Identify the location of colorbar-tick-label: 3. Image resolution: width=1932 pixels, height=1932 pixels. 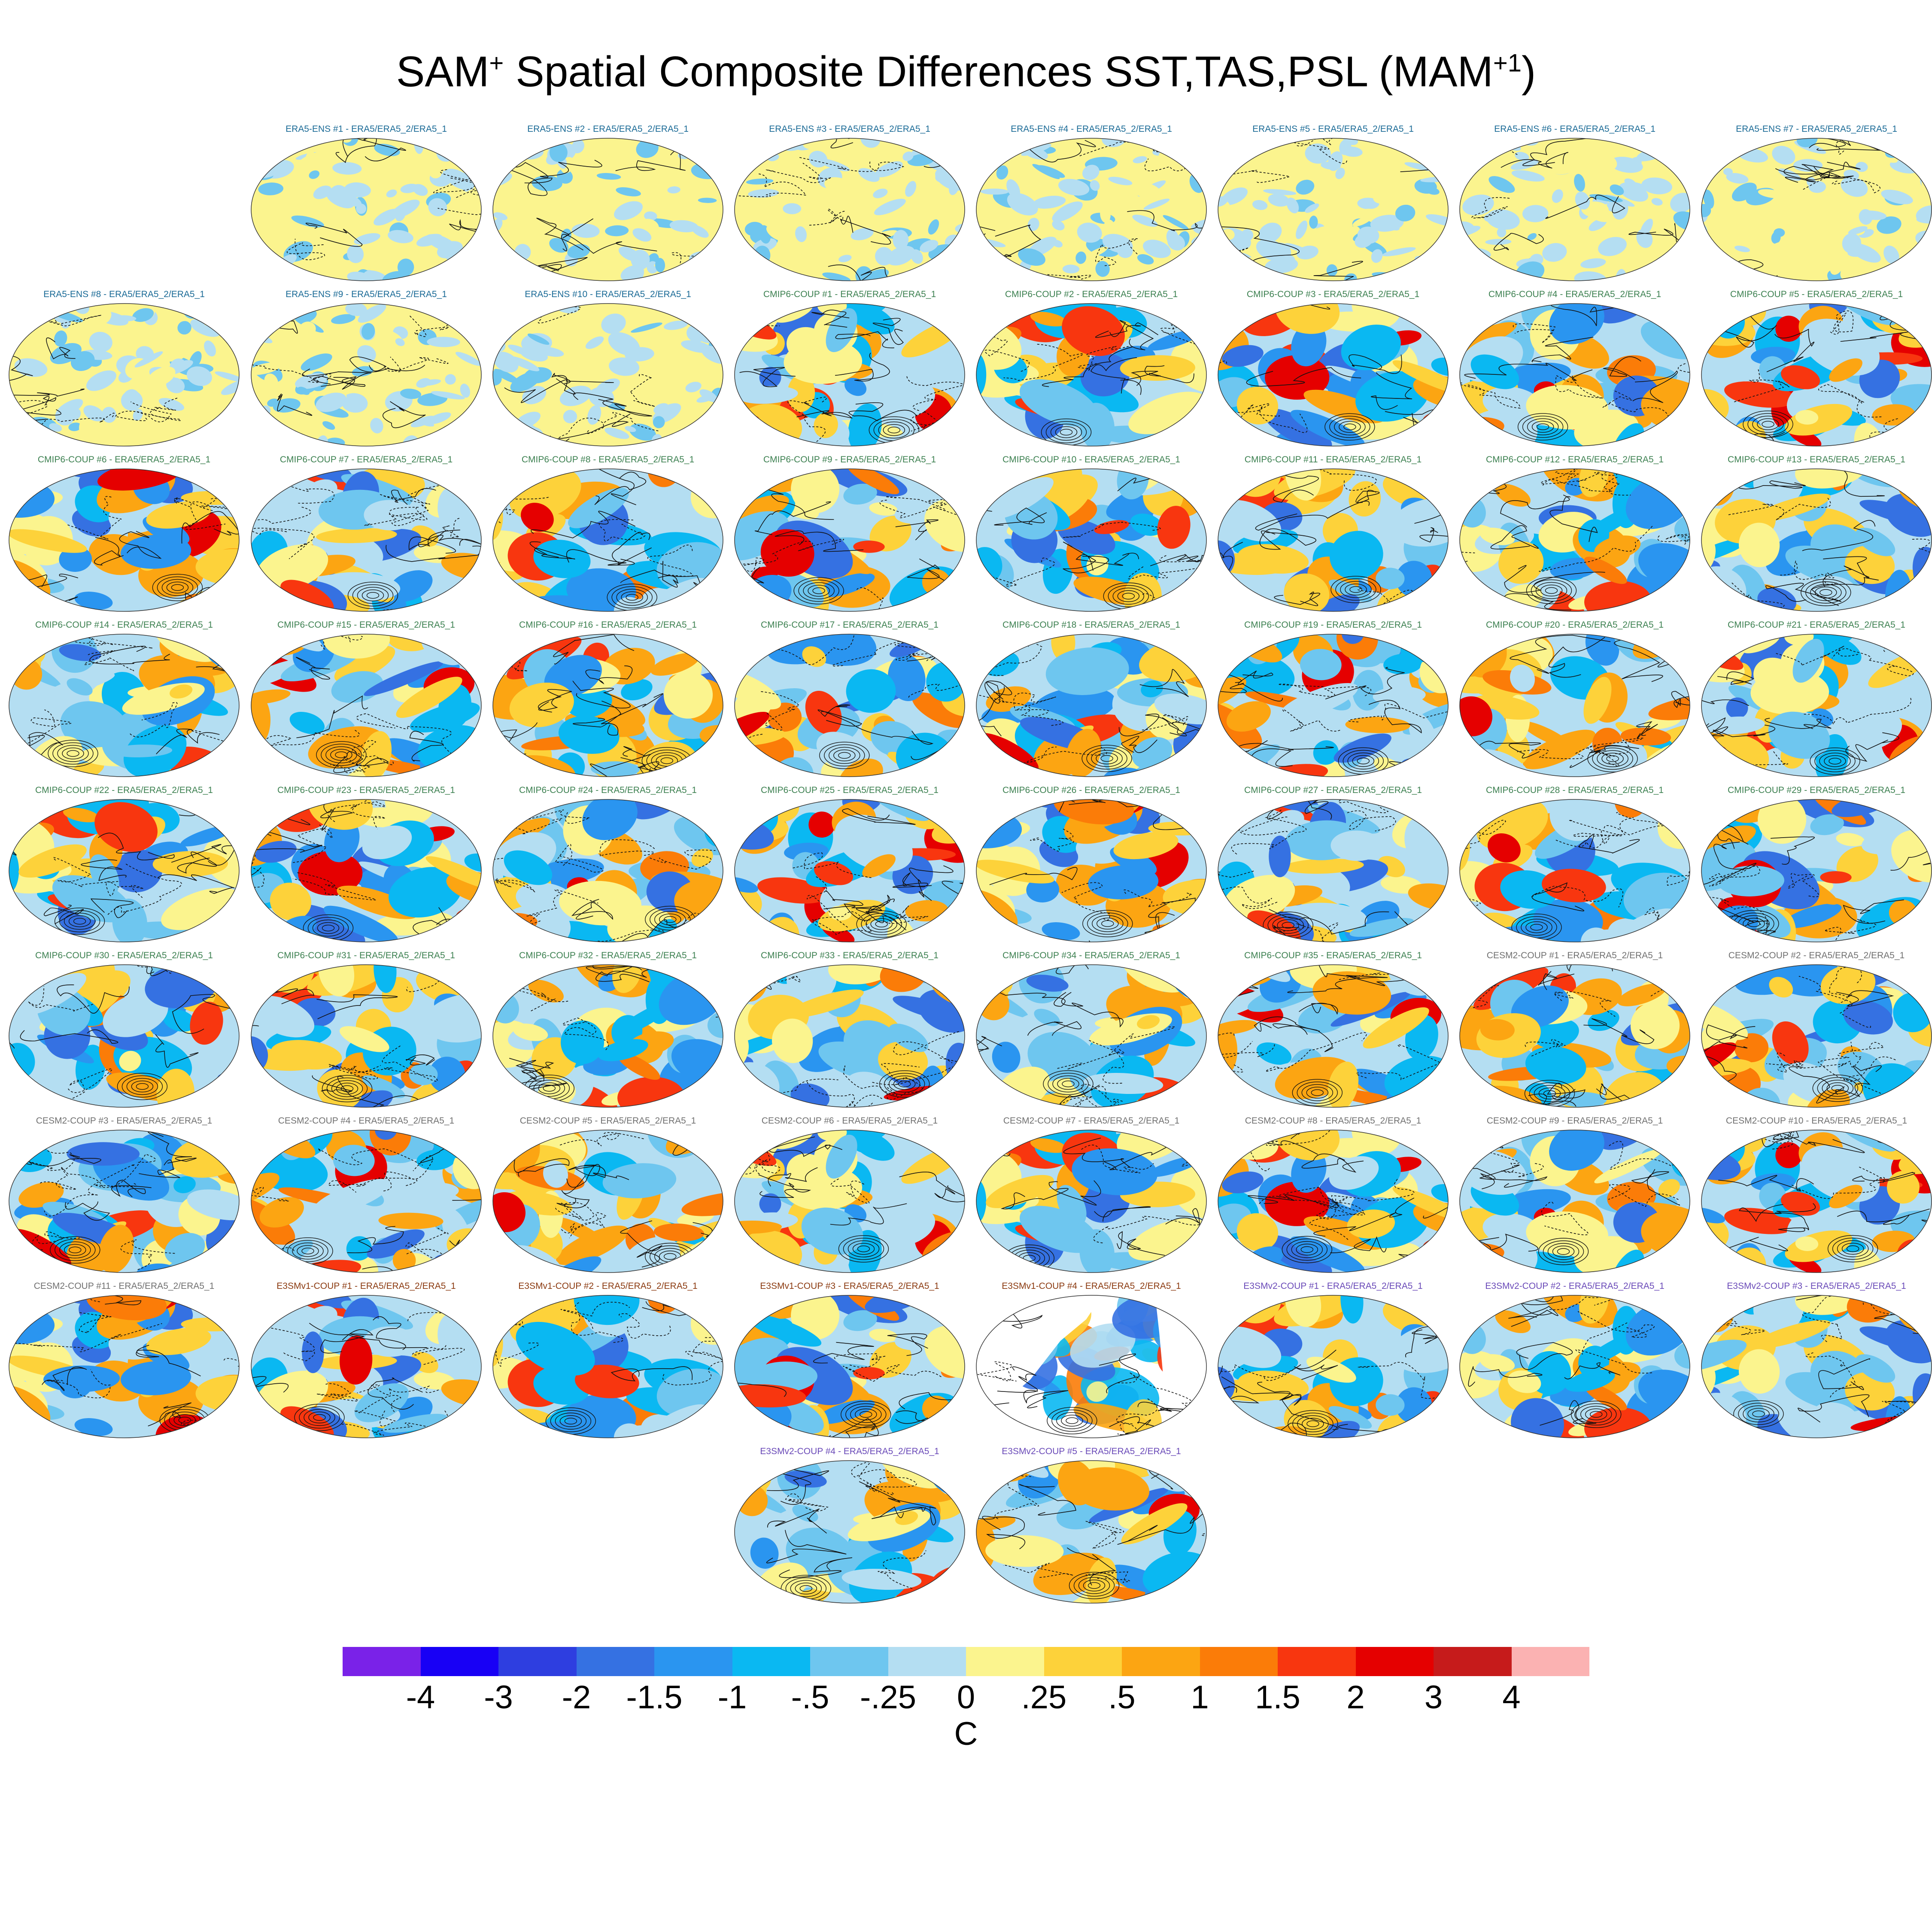
(1433, 1697).